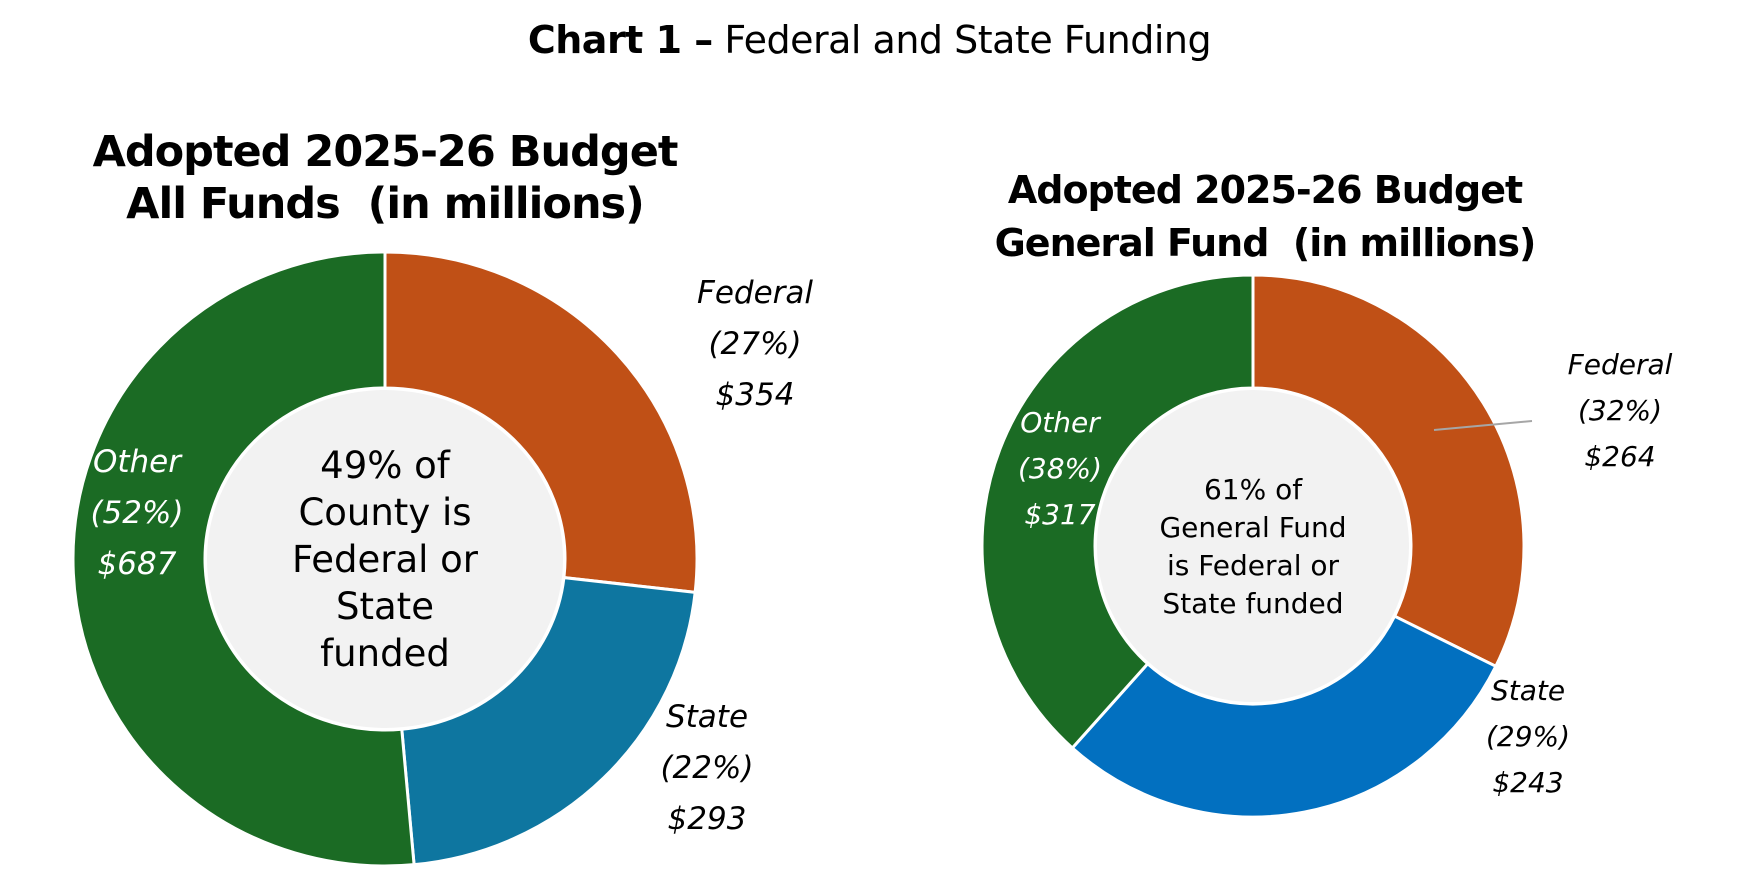  What do you see at coordinates (968, 40) in the screenshot?
I see `main-title-rest: Federal and State Funding` at bounding box center [968, 40].